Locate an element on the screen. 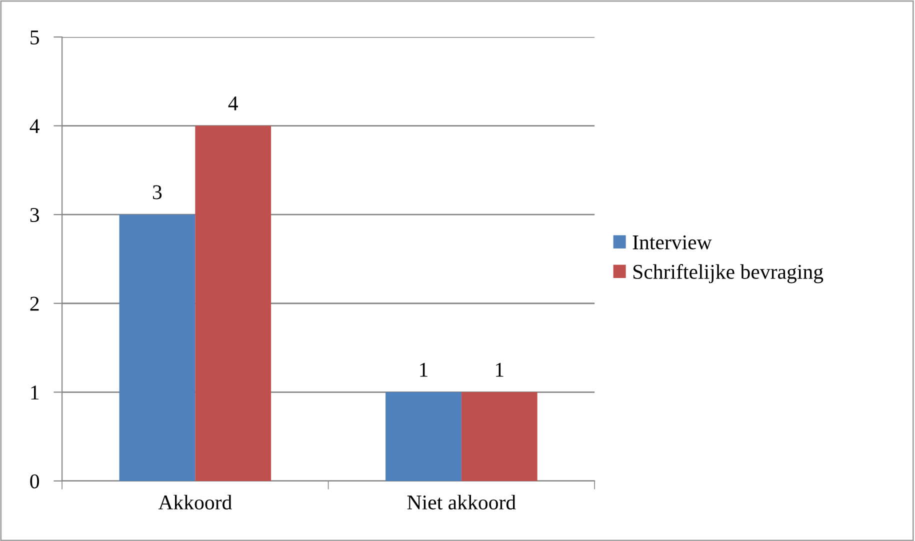 The width and height of the screenshot is (915, 541). y-tick-label: 2 is located at coordinates (34, 303).